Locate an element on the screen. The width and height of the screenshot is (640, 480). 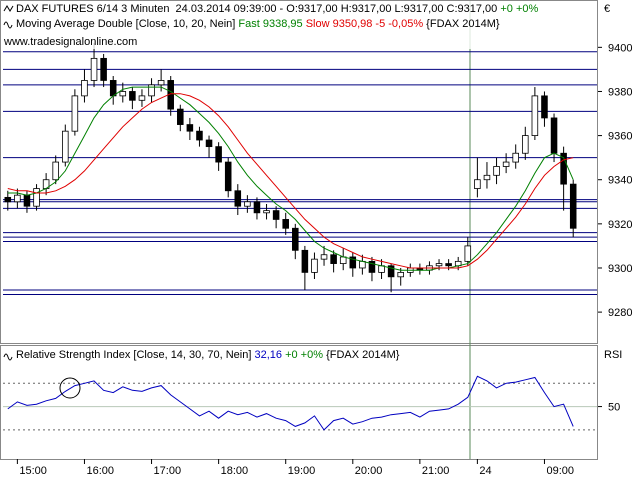
x-tick-label: 21:00 is located at coordinates (436, 471).